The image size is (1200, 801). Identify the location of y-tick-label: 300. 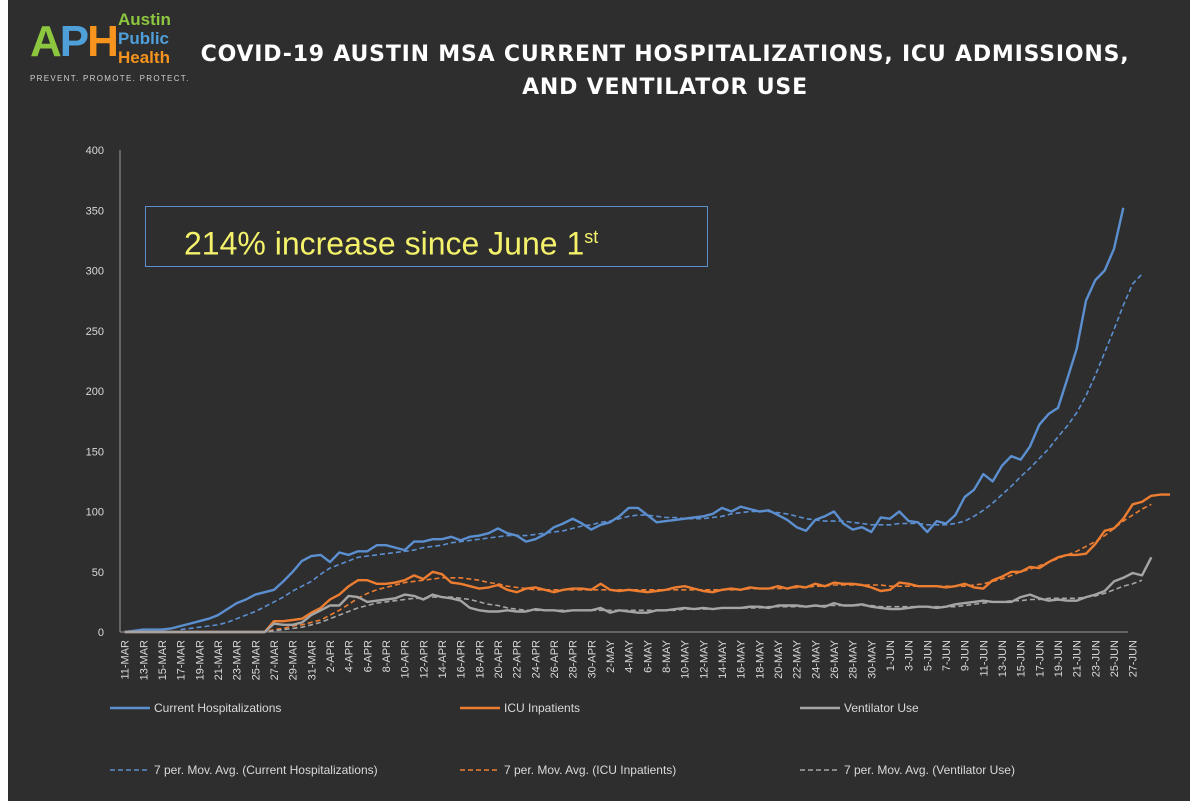
(95, 272).